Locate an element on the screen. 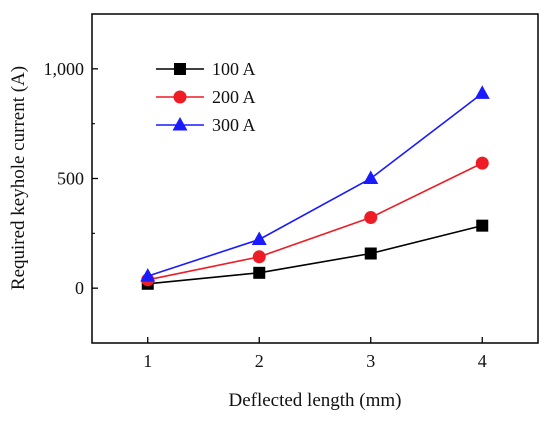 The width and height of the screenshot is (550, 422). series-line is located at coordinates (315, 254).